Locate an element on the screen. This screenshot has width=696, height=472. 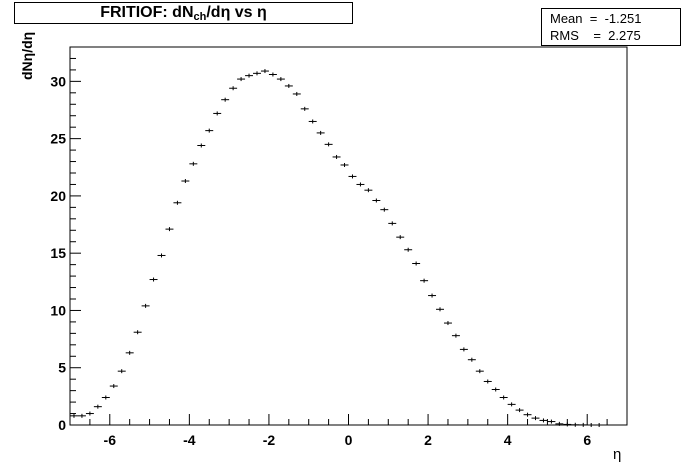
x-tick-label: 4 is located at coordinates (508, 440).